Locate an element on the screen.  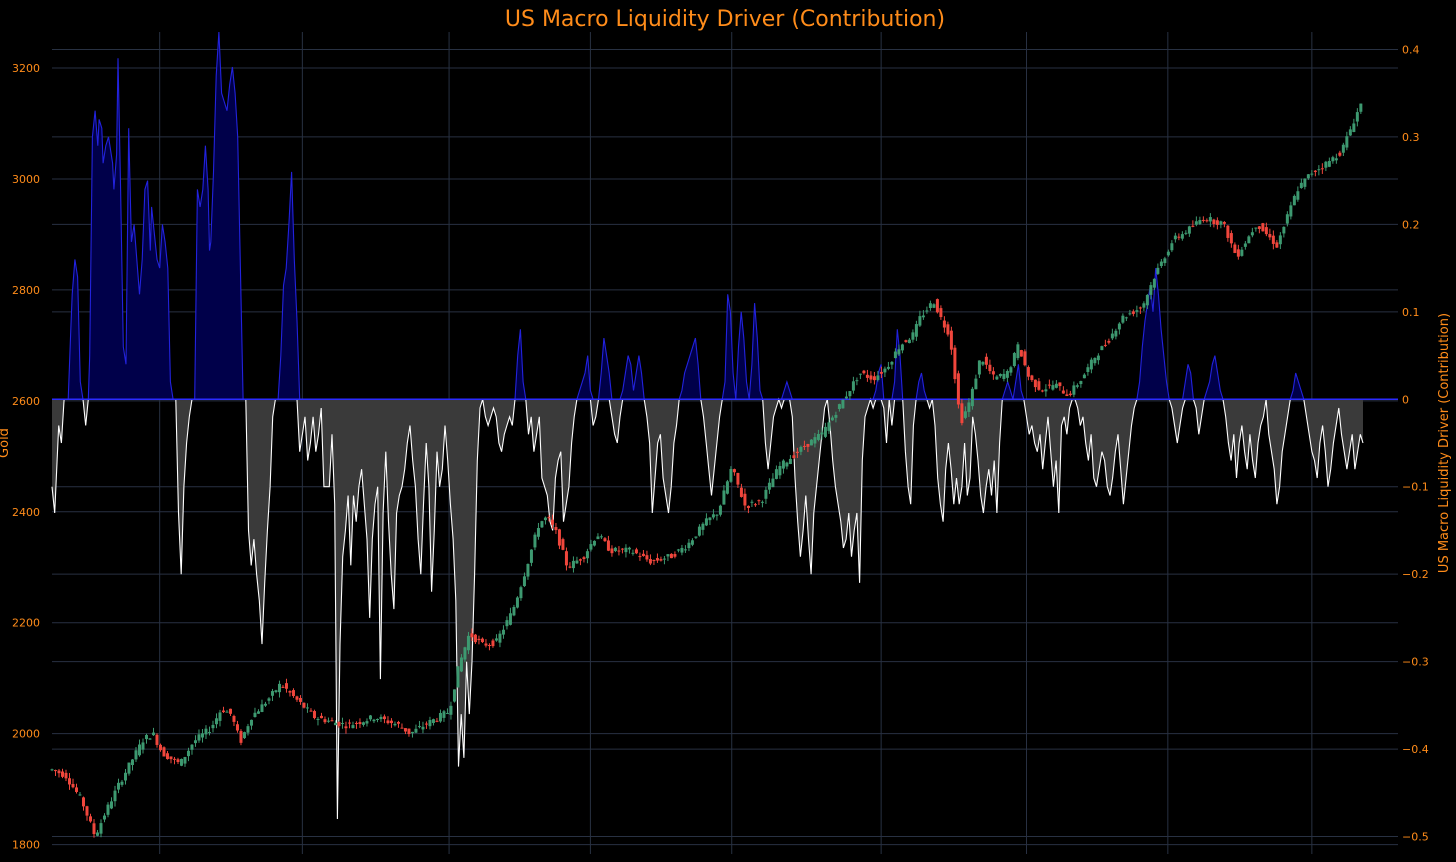
left-tick-label: 2000 is located at coordinates (26, 734).